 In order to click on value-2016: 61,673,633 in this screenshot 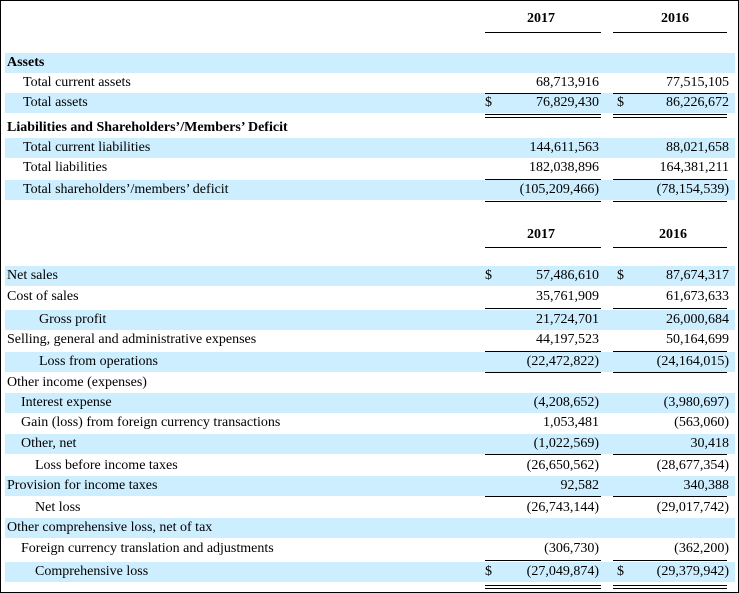, I will do `click(697, 296)`.